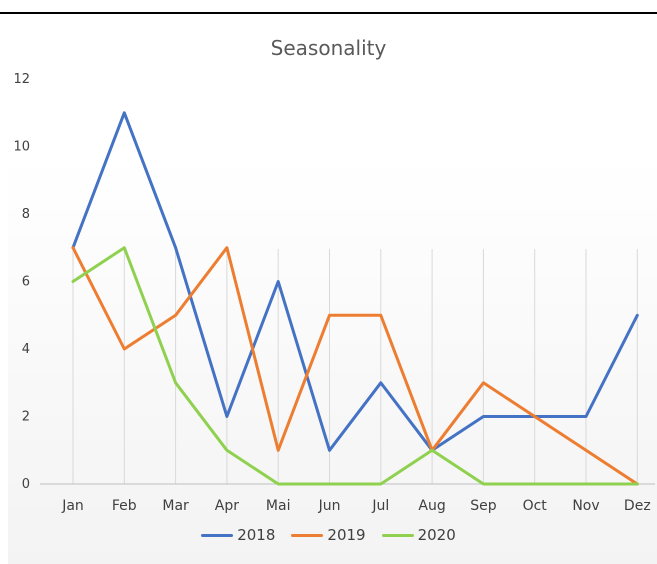  I want to click on x-tick-label: Apr, so click(227, 506).